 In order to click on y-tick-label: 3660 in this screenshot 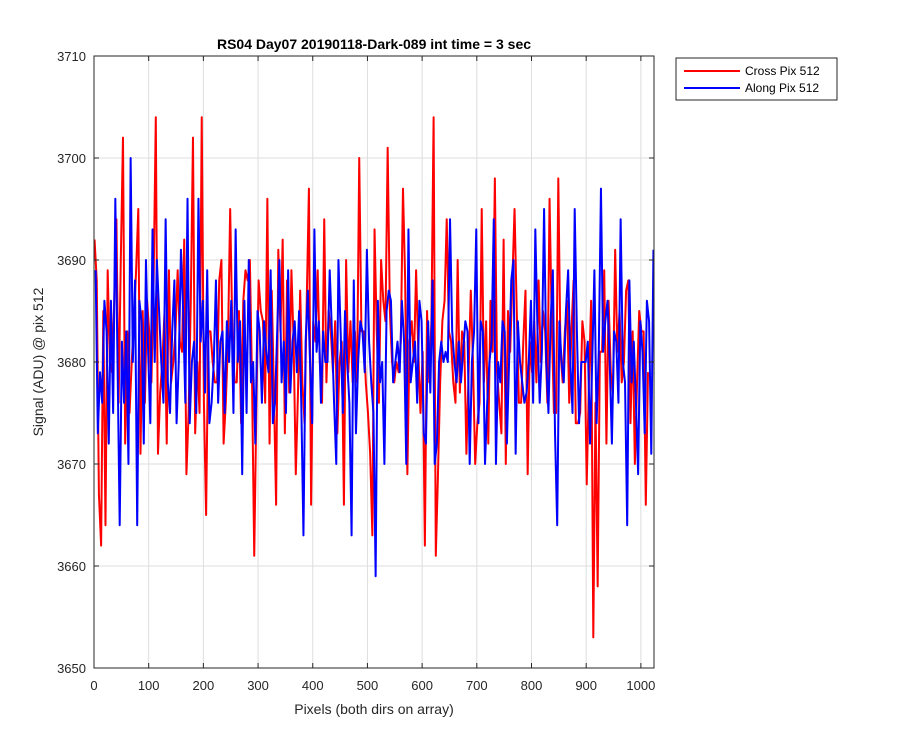, I will do `click(71, 566)`.